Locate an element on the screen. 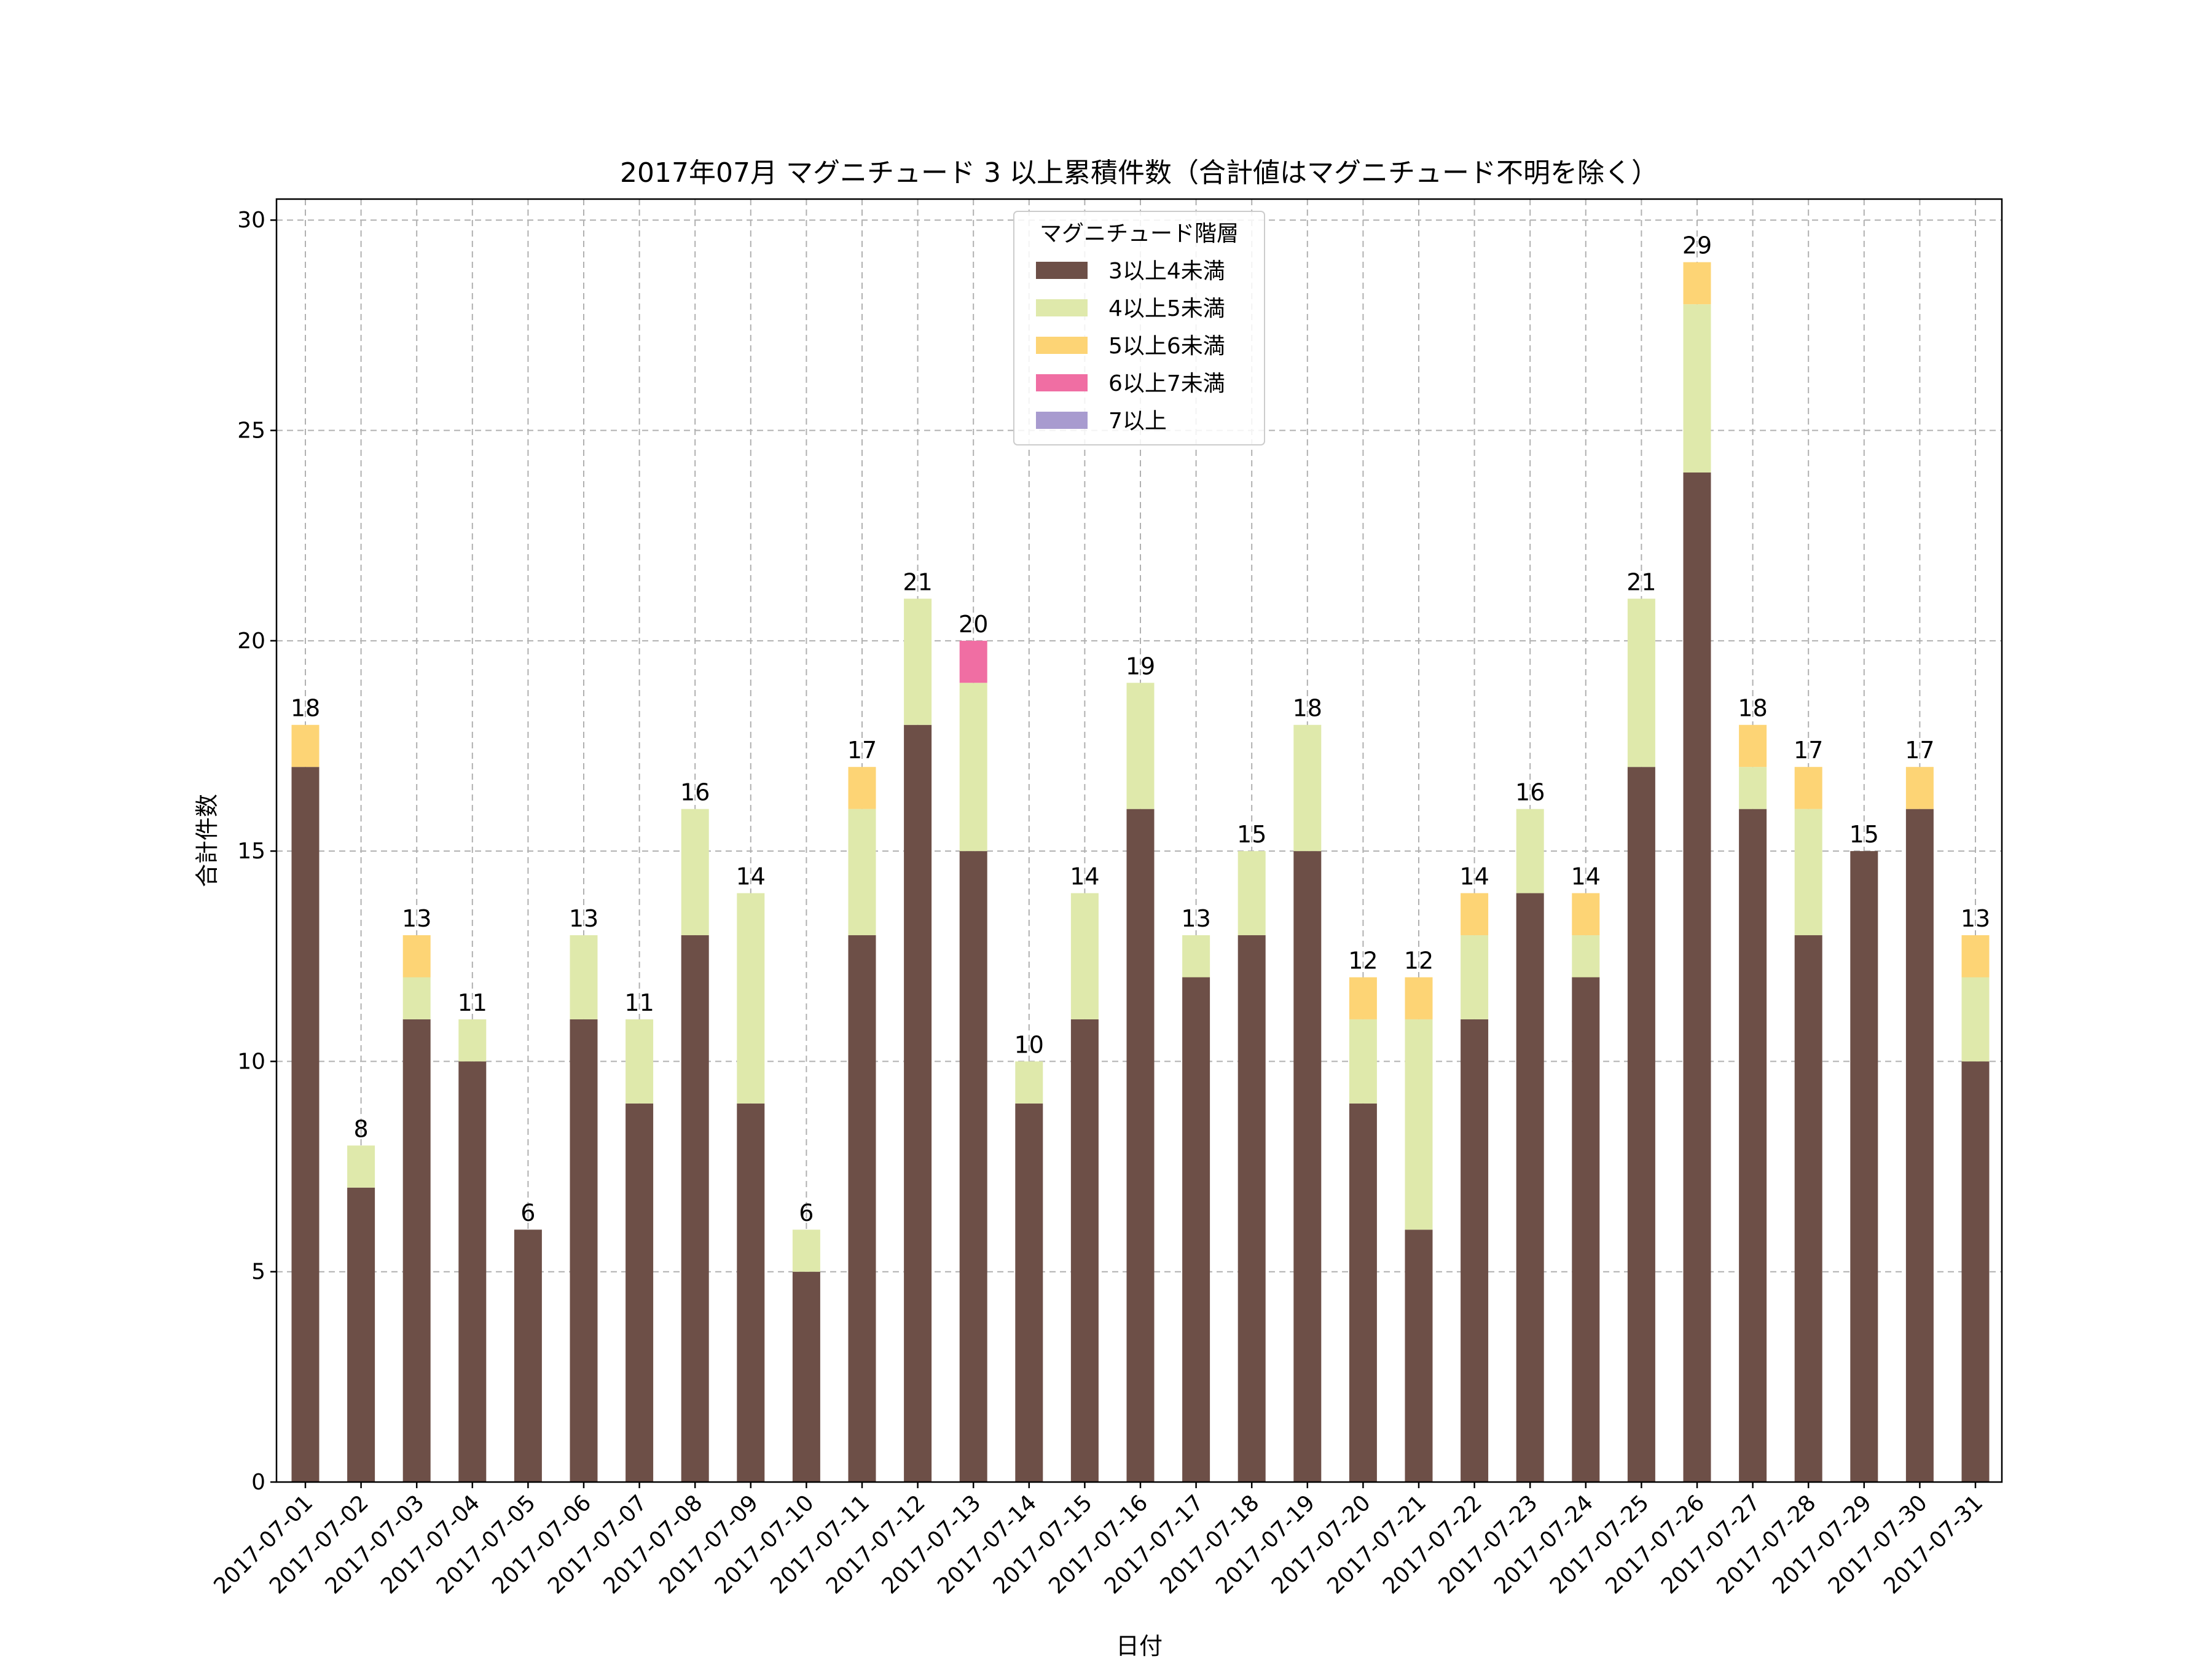 The width and height of the screenshot is (2212, 1659). total-label: 29 is located at coordinates (1697, 245).